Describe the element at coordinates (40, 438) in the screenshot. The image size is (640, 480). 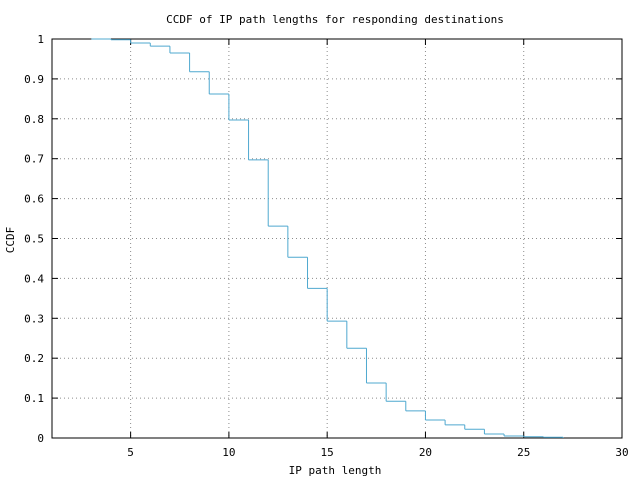
I see `y-tick-label: 0` at that location.